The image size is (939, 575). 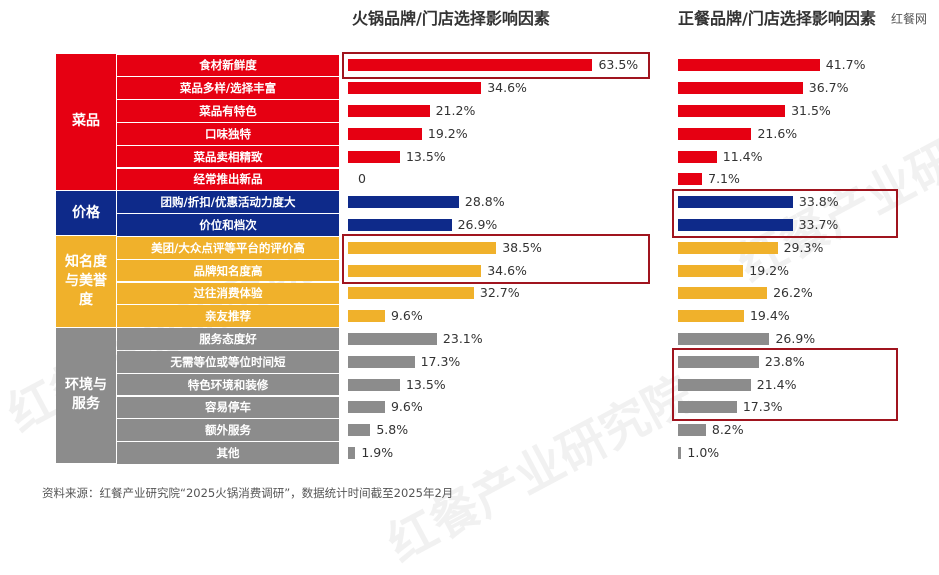 What do you see at coordinates (377, 452) in the screenshot?
I see `bar-value-label: 1.9%` at bounding box center [377, 452].